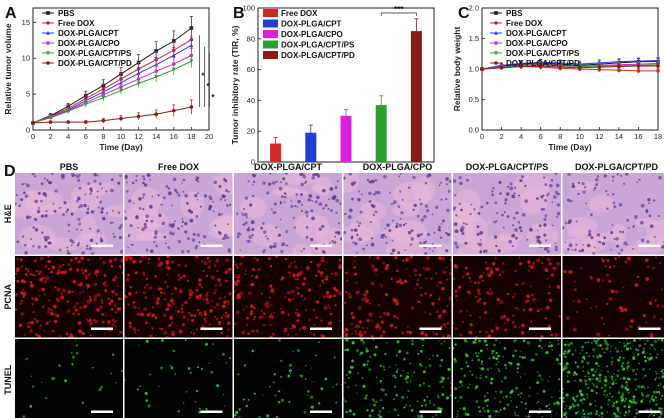 The height and width of the screenshot is (418, 664). What do you see at coordinates (209, 136) in the screenshot?
I see `x-tick-label: 20` at bounding box center [209, 136].